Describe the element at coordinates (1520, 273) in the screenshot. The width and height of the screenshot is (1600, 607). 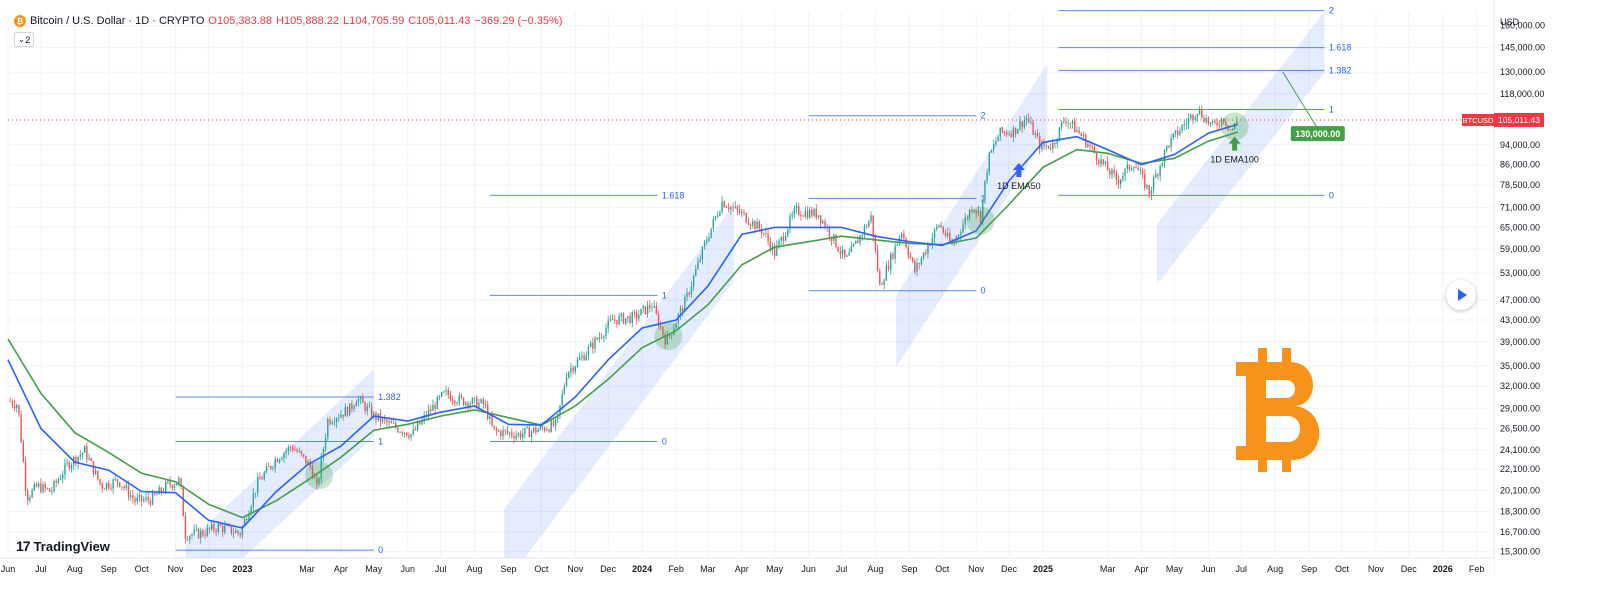
I see `price-tick-label: 53,000.00` at that location.